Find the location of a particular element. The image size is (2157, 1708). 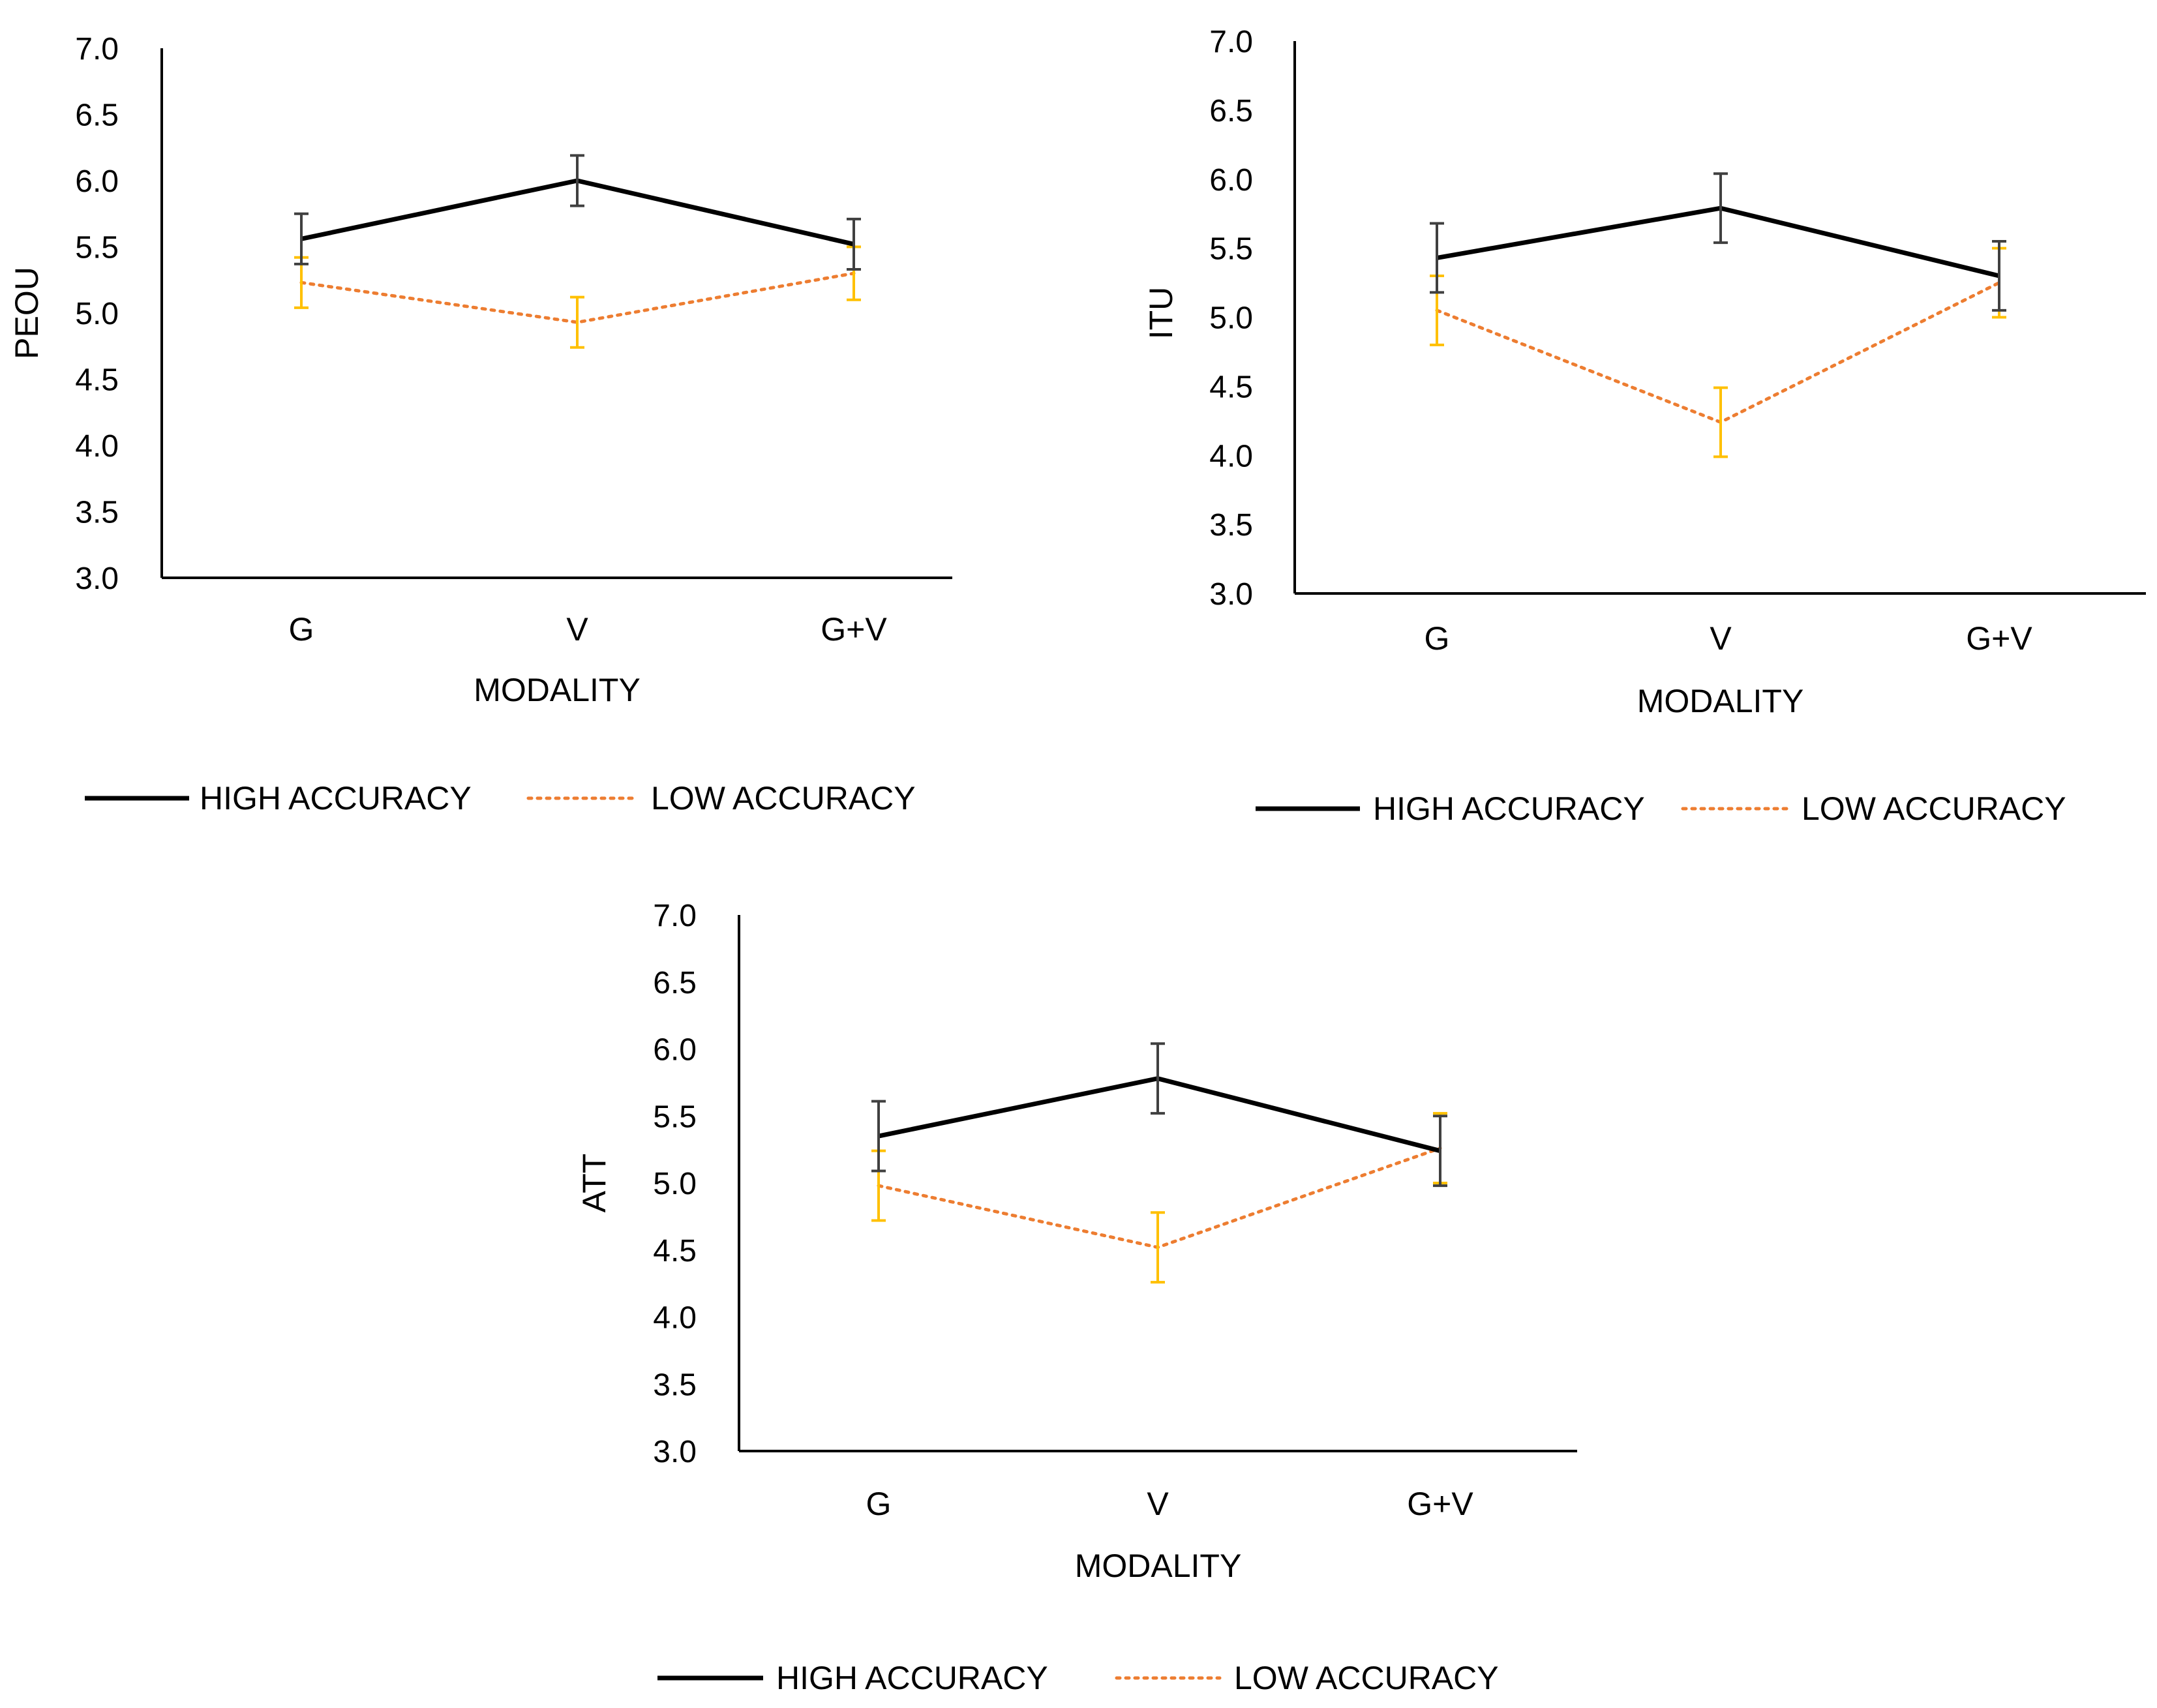

y-axis-title: ATT is located at coordinates (594, 1183).